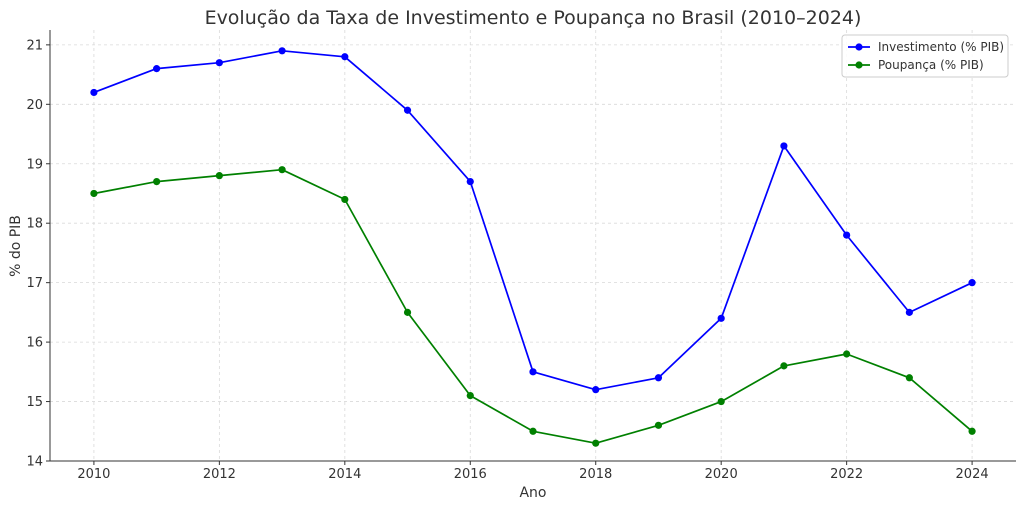  I want to click on x-tick-label: 2024, so click(972, 474).